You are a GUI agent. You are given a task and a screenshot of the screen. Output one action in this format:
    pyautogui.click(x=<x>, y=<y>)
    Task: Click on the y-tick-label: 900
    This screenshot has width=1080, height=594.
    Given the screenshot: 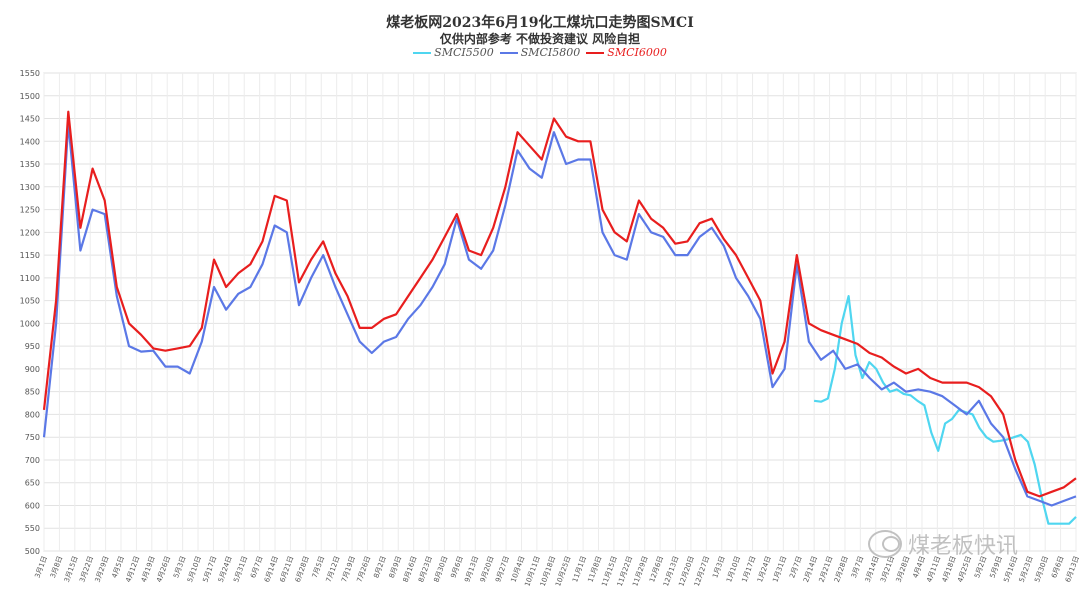 What is the action you would take?
    pyautogui.click(x=32, y=369)
    